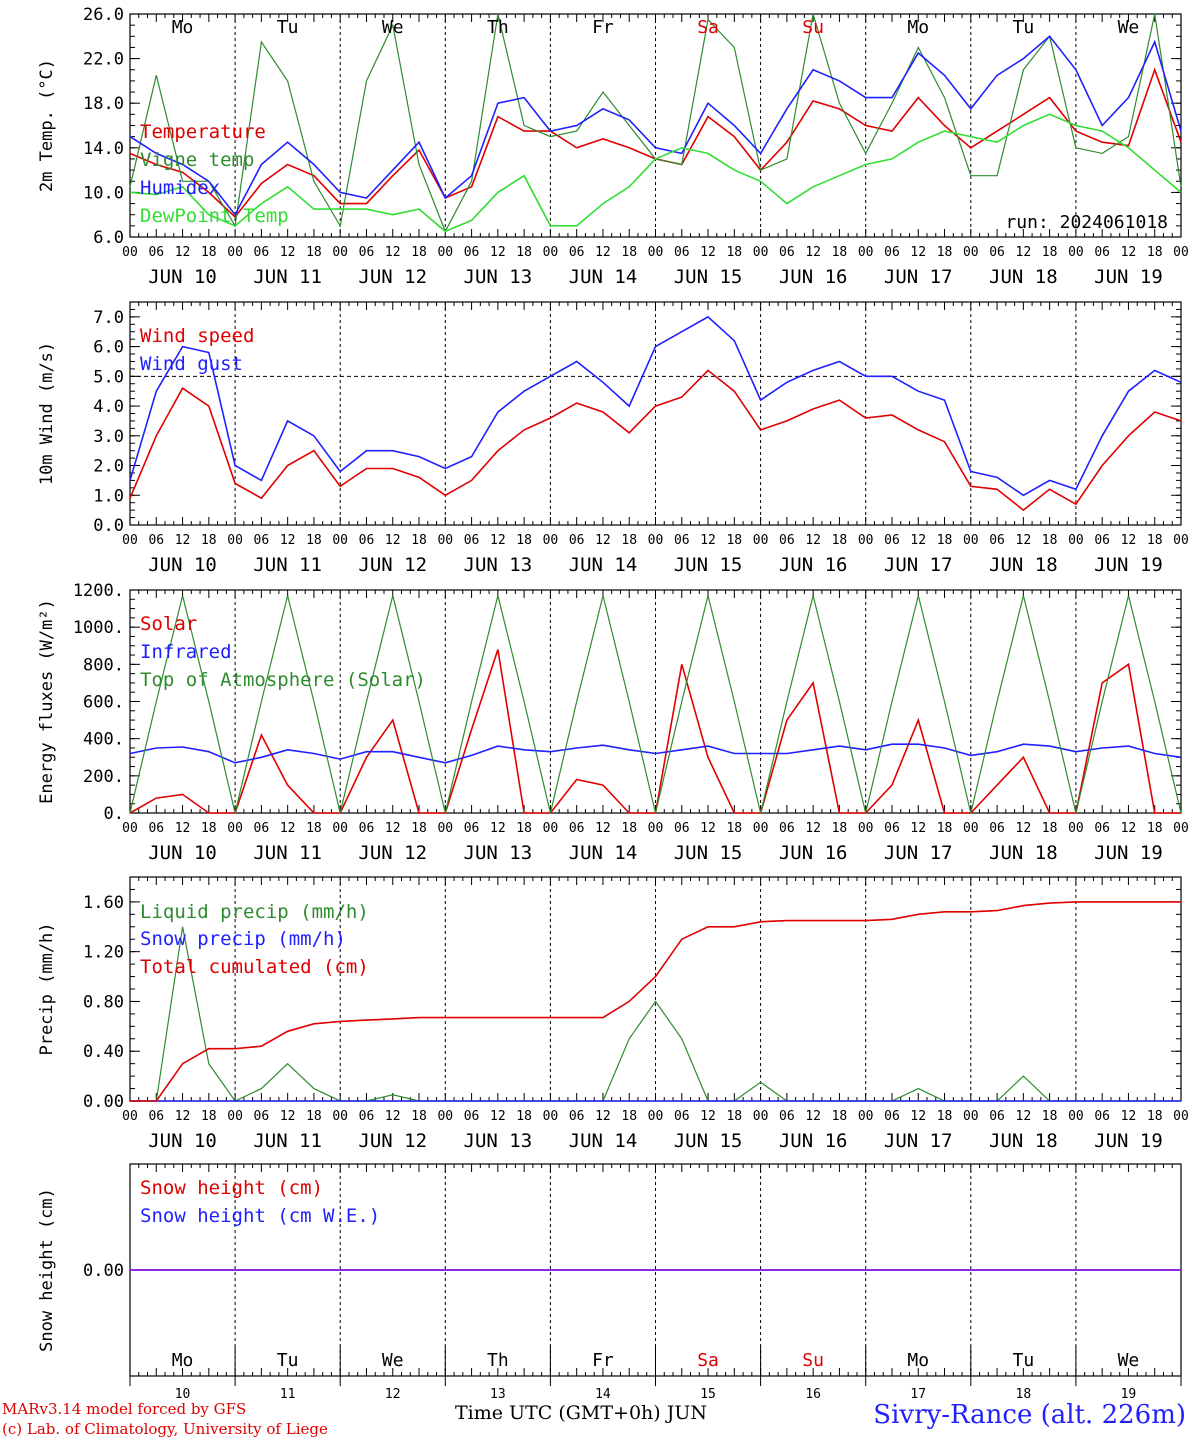  I want to click on y-tick-label: 1200., so click(98, 591).